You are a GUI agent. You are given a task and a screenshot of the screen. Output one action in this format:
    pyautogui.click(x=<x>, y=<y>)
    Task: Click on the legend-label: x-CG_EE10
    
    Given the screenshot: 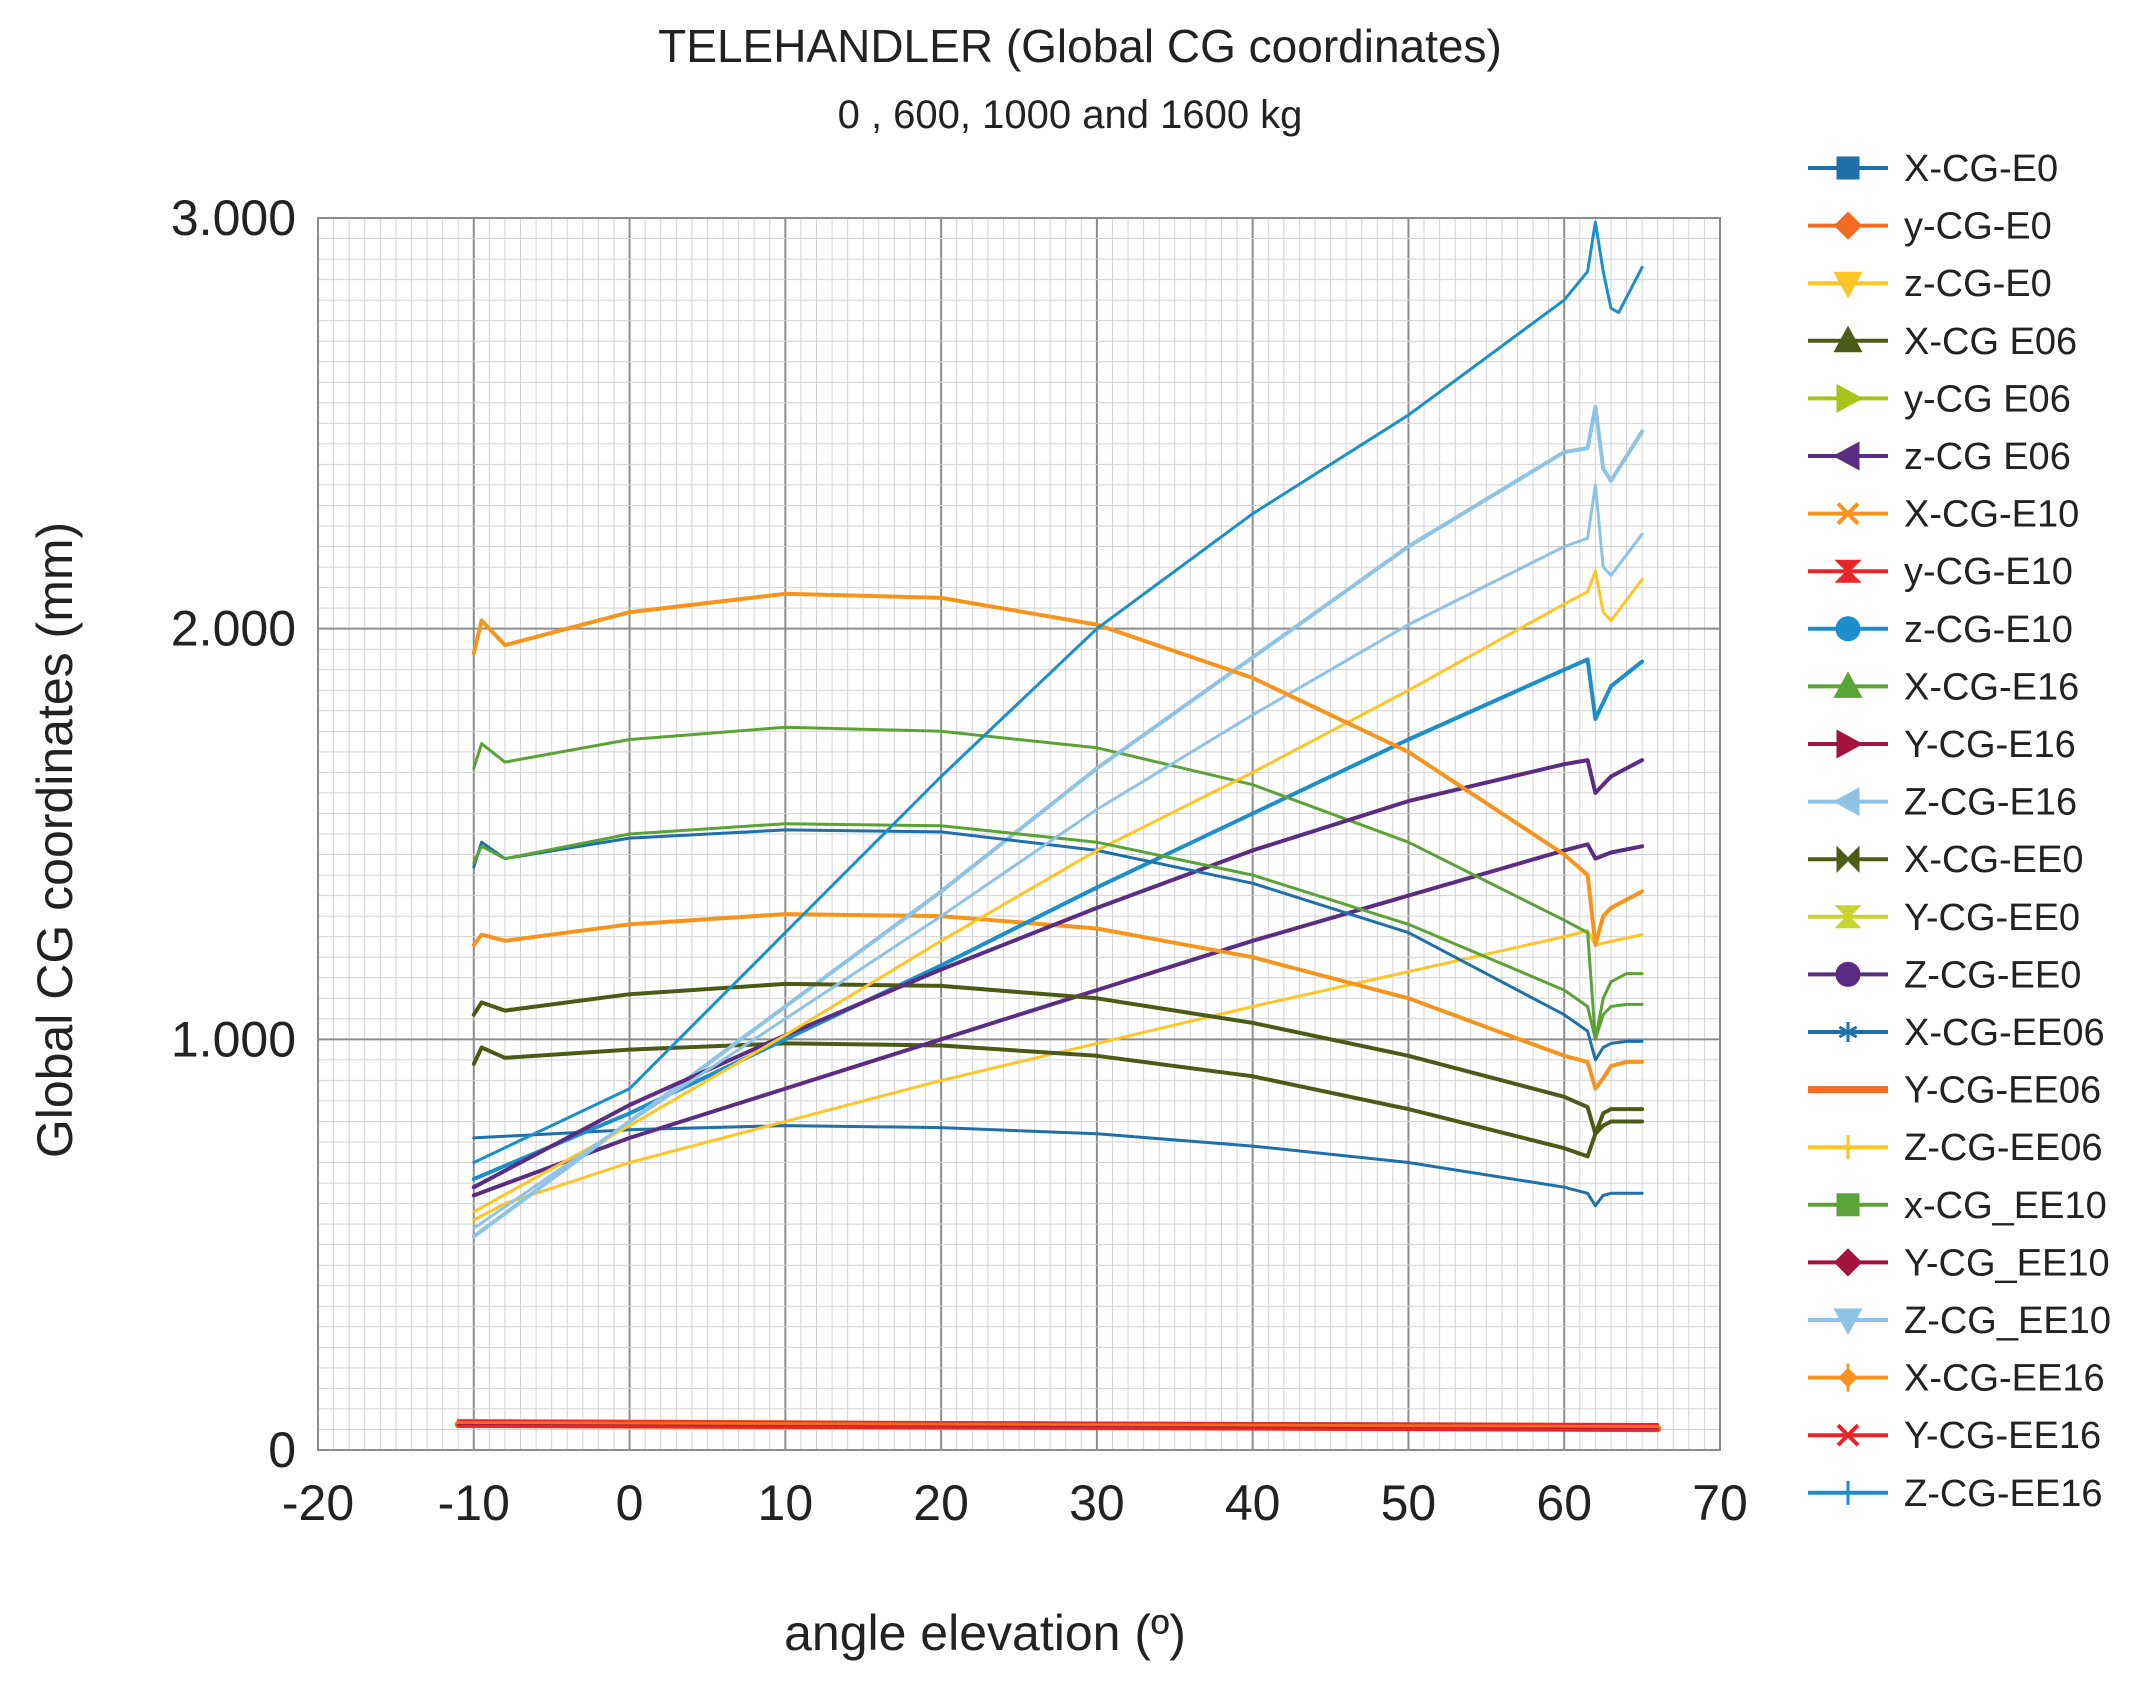 What is the action you would take?
    pyautogui.click(x=2005, y=1206)
    